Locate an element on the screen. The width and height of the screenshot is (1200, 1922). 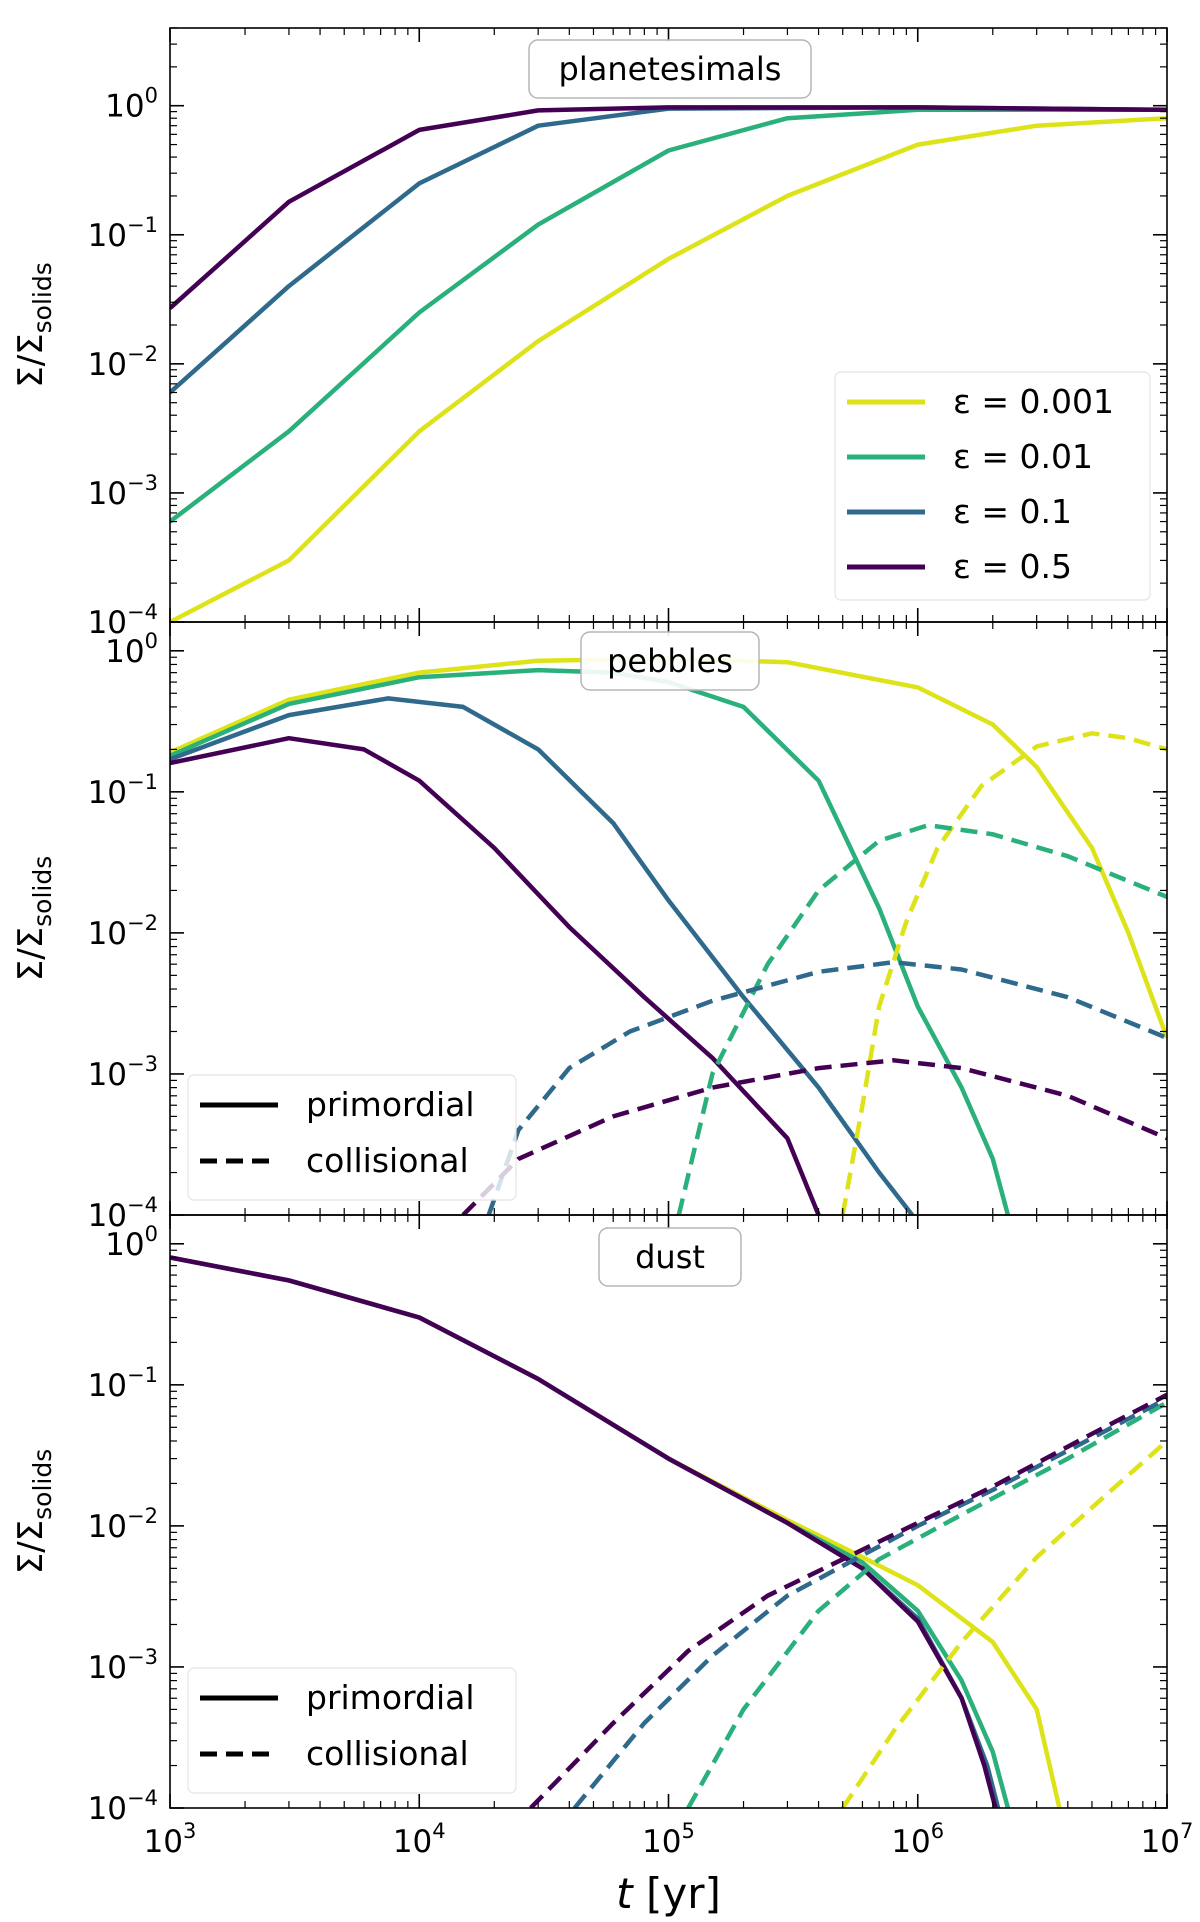
x-tick-label: 10⁴ is located at coordinates (419, 1839).